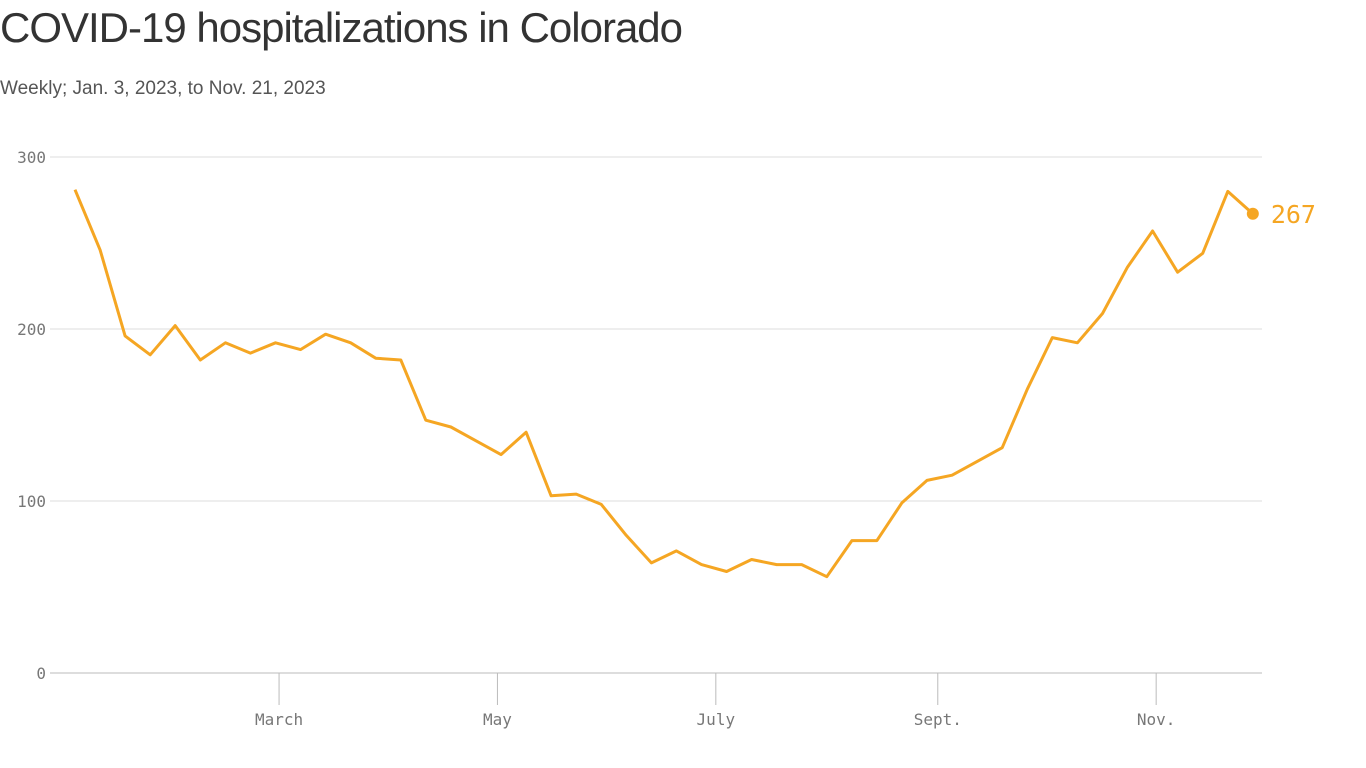  Describe the element at coordinates (1252, 213) in the screenshot. I see `data-point` at that location.